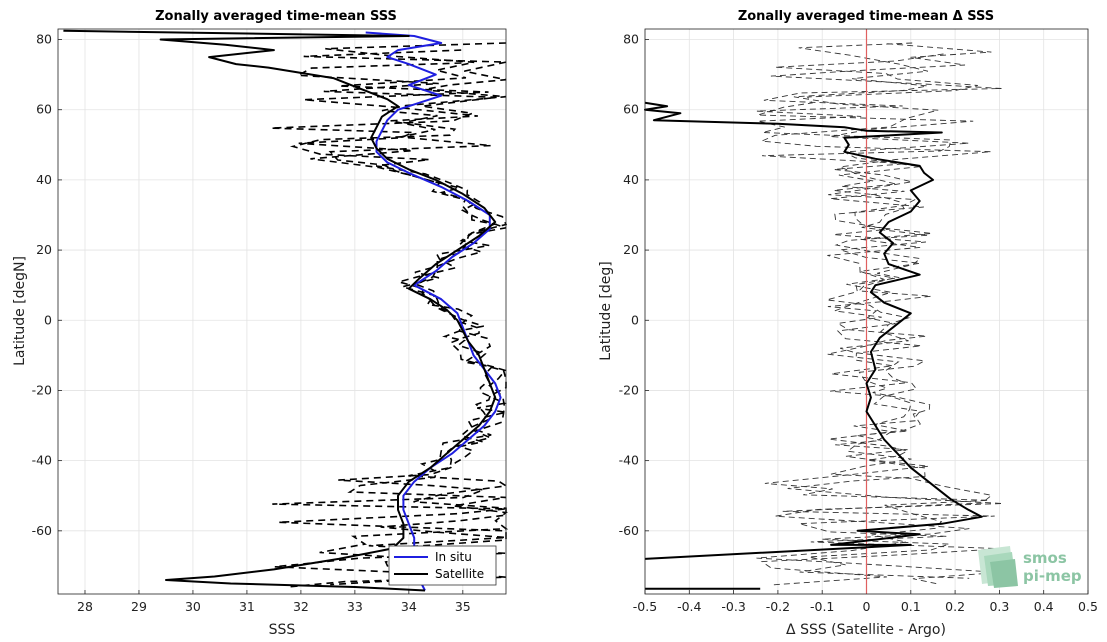 This screenshot has height=642, width=1107. I want to click on right-x-axis-label: Δ SSS (Satellite - Argo), so click(866, 630).